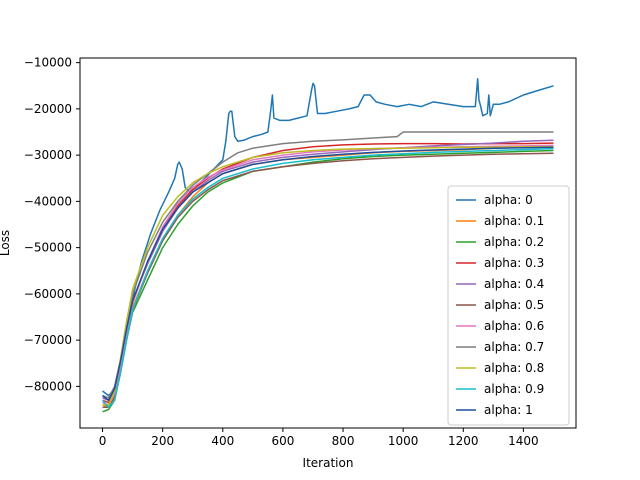  I want to click on y-axis-label: Loss, so click(6, 243).